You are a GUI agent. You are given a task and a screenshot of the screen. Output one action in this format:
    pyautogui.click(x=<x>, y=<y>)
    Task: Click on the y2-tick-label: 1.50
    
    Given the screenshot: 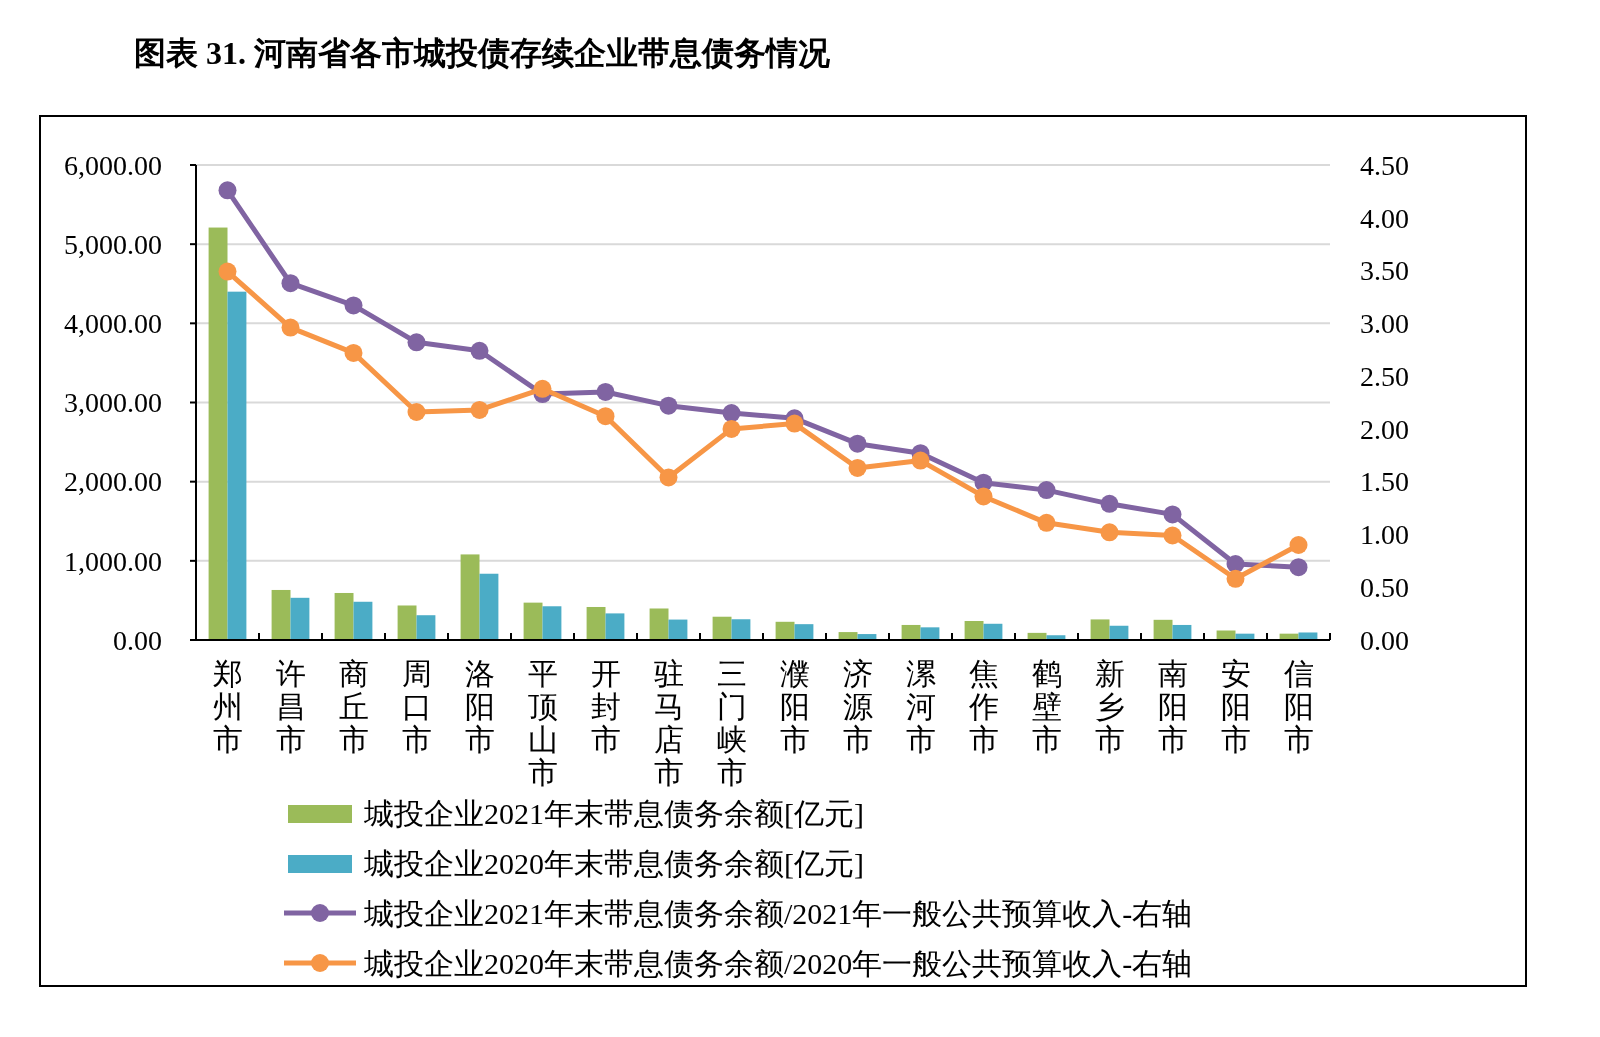 What is the action you would take?
    pyautogui.click(x=1384, y=482)
    